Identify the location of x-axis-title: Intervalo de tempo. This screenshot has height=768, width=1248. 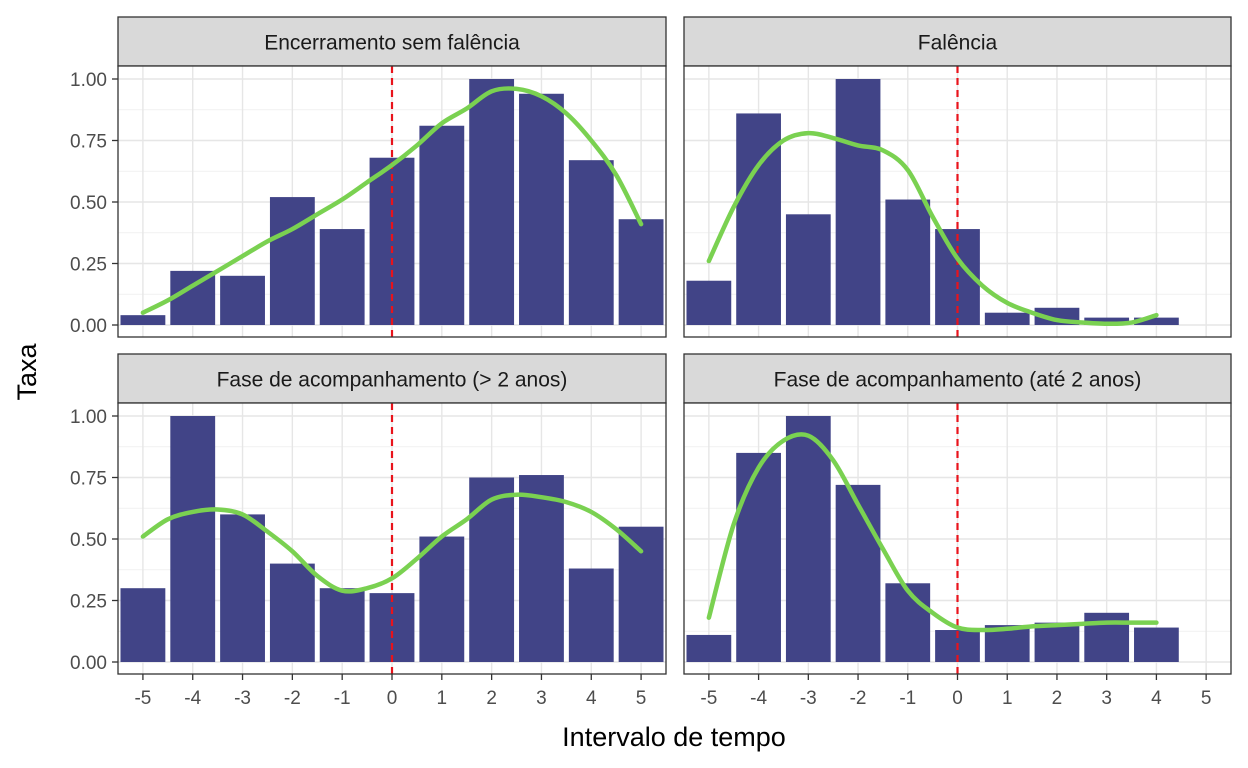
(674, 737).